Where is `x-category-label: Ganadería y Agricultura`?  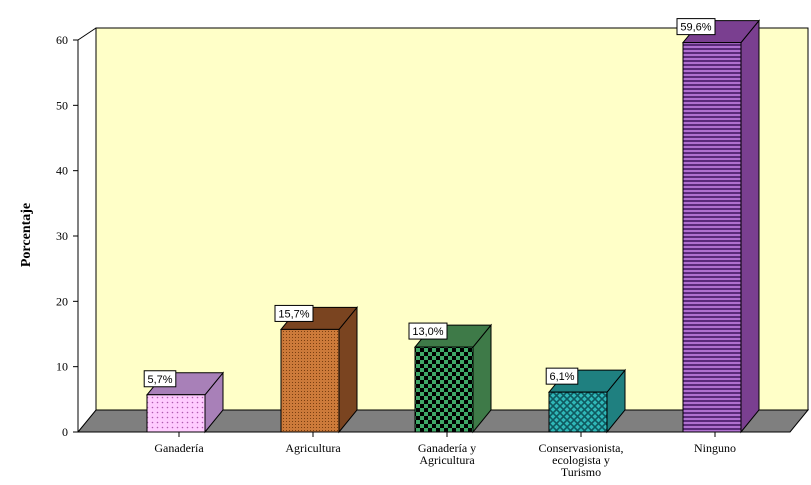 x-category-label: Ganadería y Agricultura is located at coordinates (447, 454).